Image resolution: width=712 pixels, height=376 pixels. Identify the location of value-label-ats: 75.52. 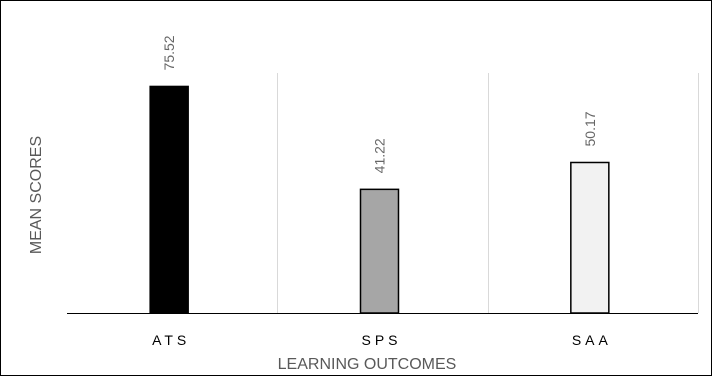
(169, 52).